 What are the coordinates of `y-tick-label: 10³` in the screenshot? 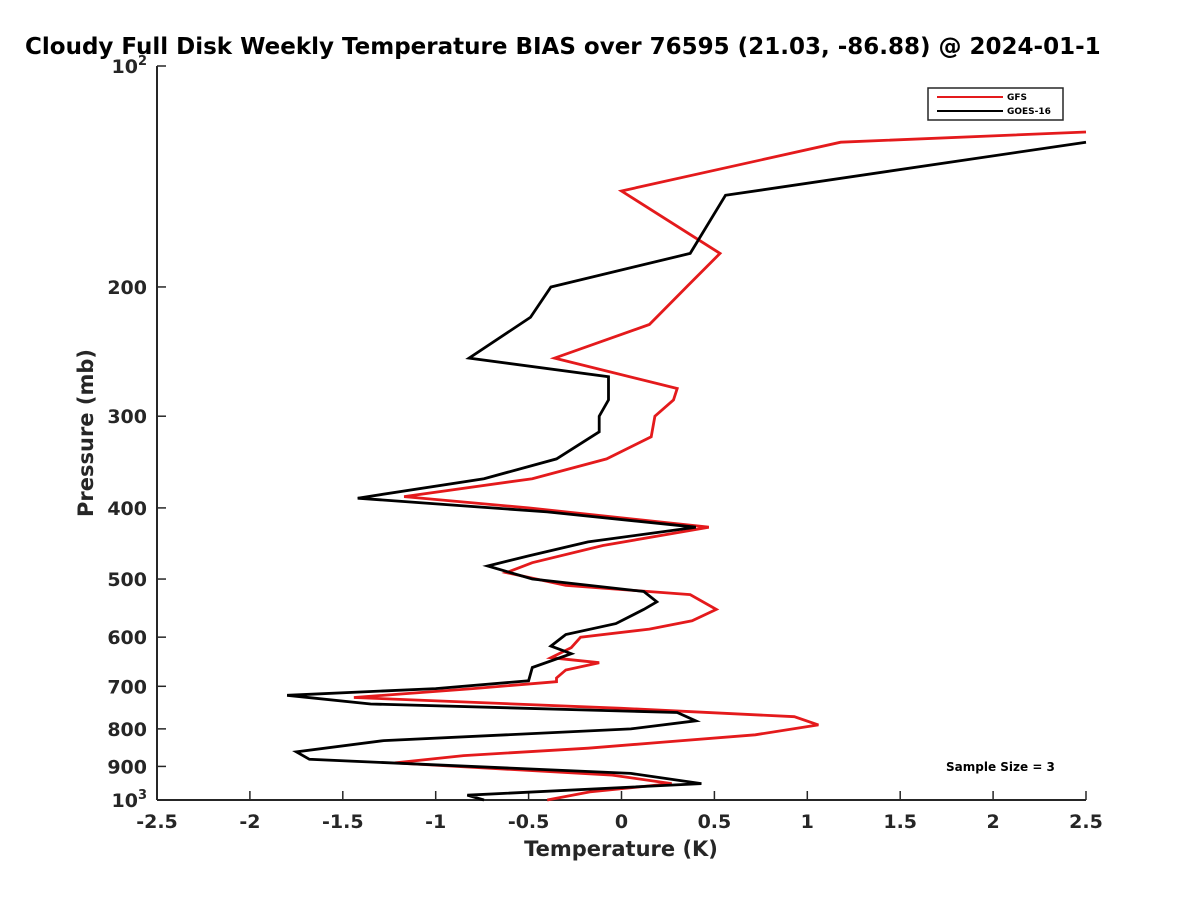 It's located at (130, 800).